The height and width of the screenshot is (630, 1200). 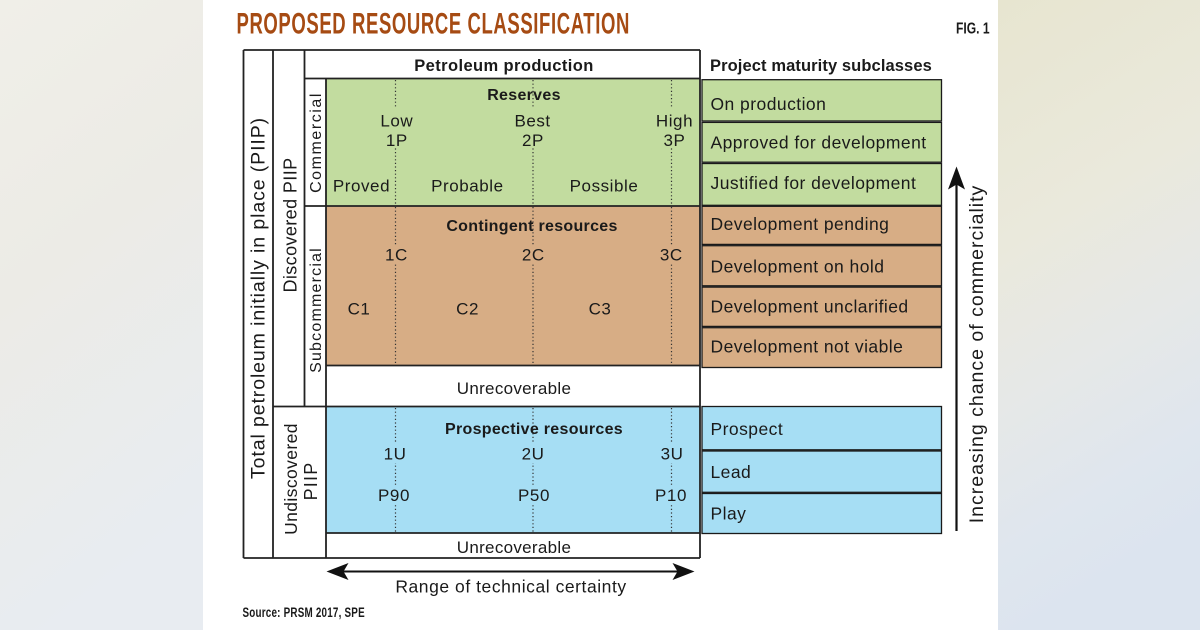 What do you see at coordinates (671, 255) in the screenshot?
I see `svg-text: 3C` at bounding box center [671, 255].